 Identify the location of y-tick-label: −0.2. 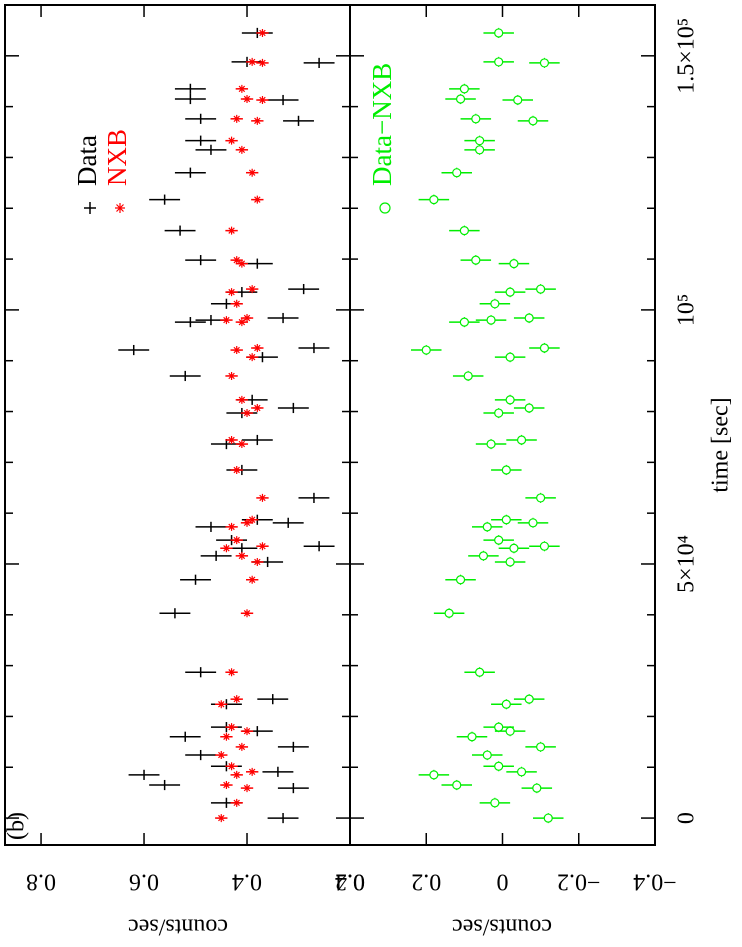
(579, 881).